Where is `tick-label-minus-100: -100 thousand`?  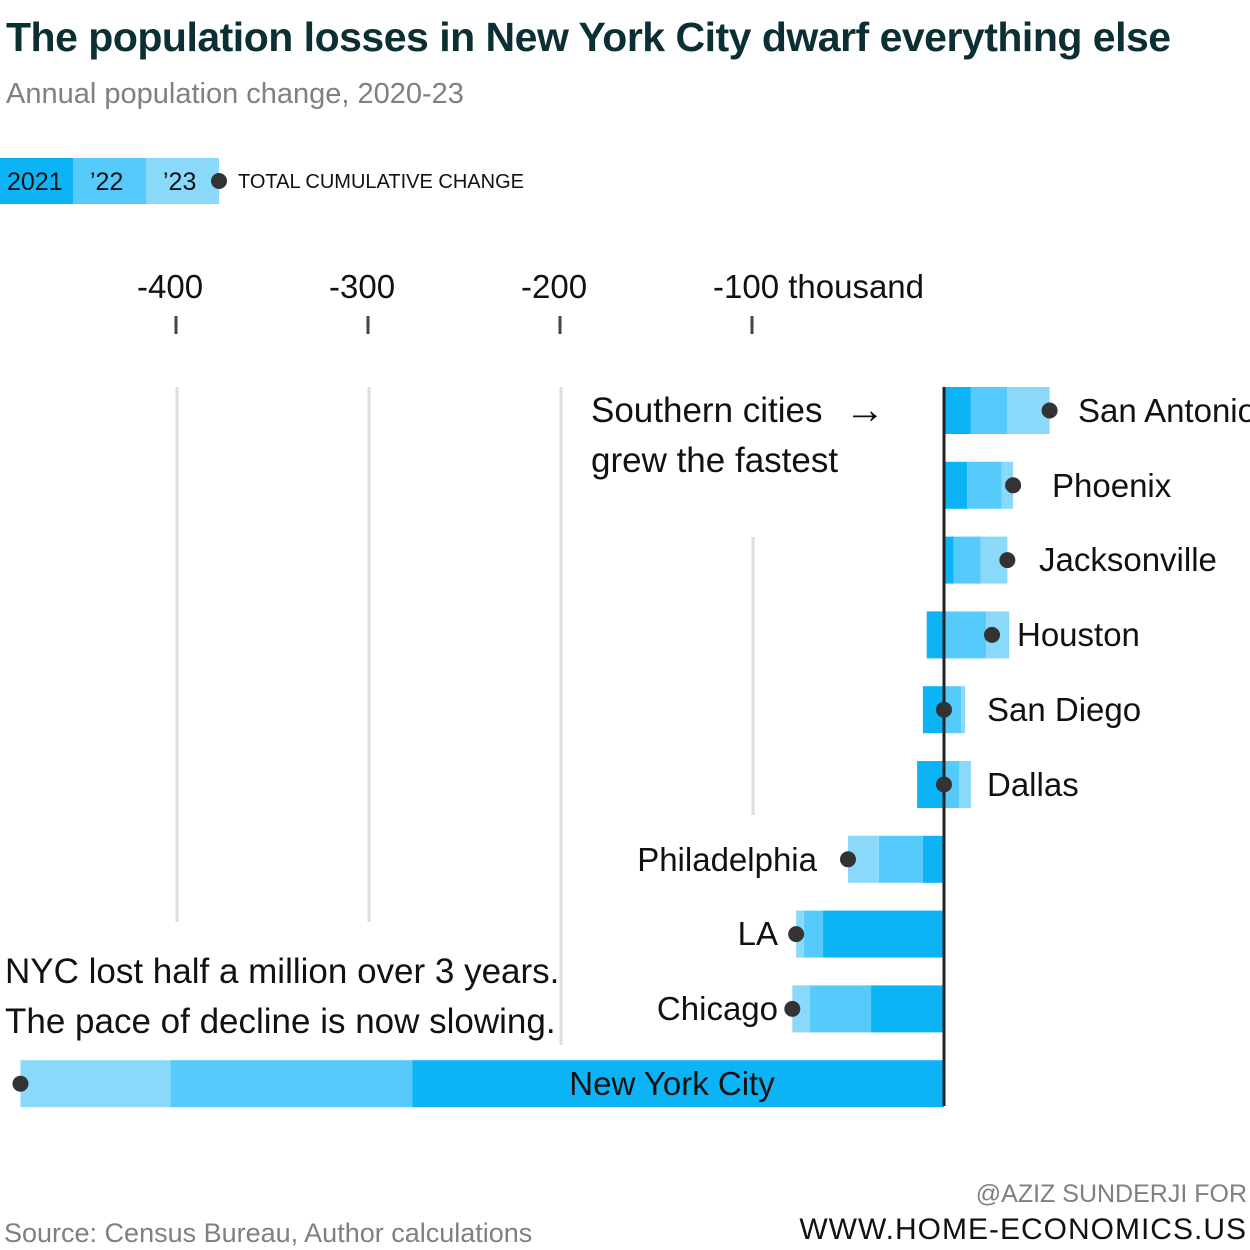
tick-label-minus-100: -100 thousand is located at coordinates (818, 286).